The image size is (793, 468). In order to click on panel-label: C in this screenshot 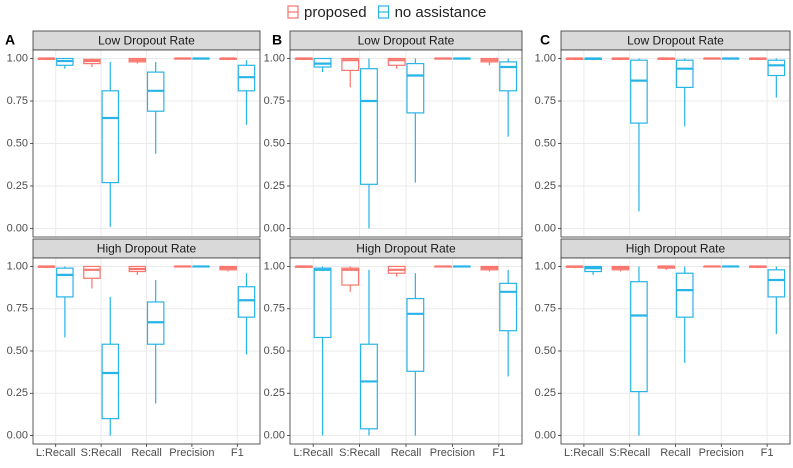, I will do `click(545, 40)`.